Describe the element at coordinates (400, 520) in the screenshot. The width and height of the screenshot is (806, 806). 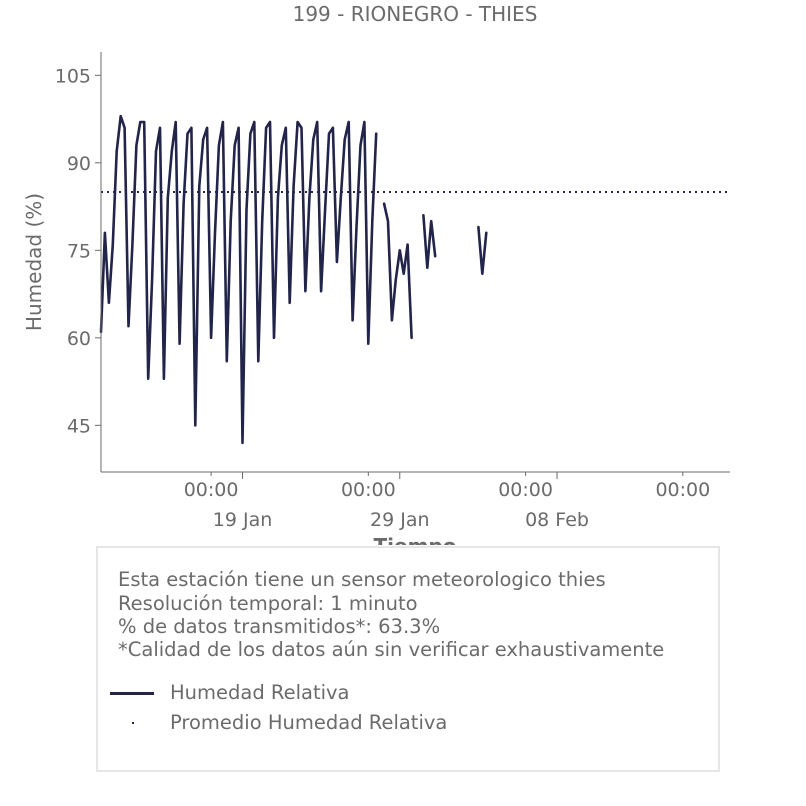
I see `x-major-tick-label: 29 Jan` at that location.